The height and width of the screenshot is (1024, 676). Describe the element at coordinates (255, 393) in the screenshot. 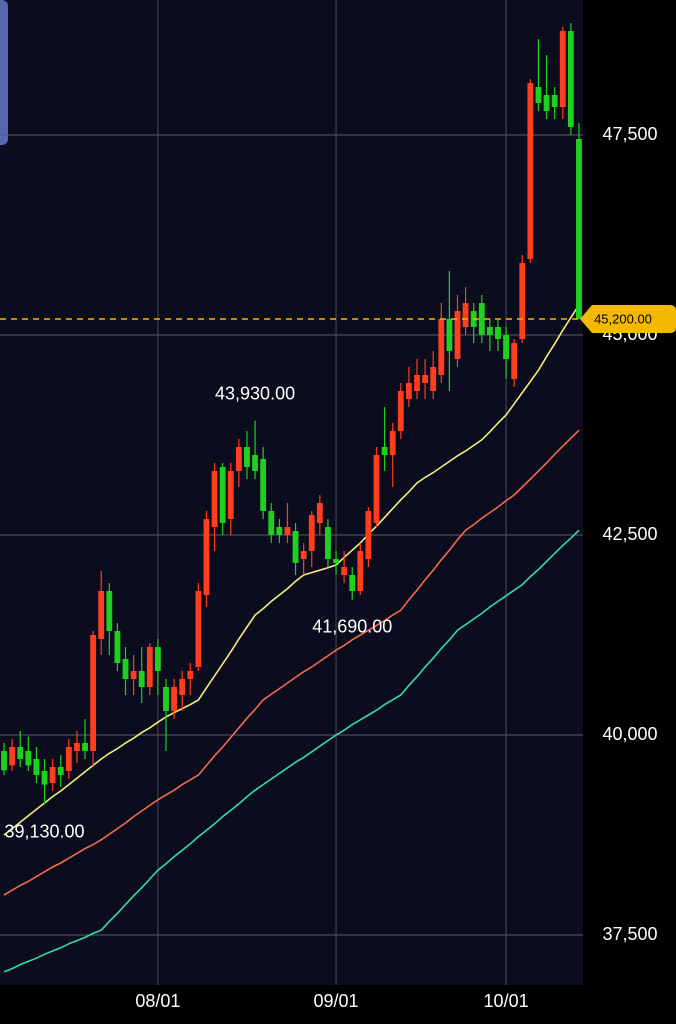

I see `annotation: 43,930.00` at that location.